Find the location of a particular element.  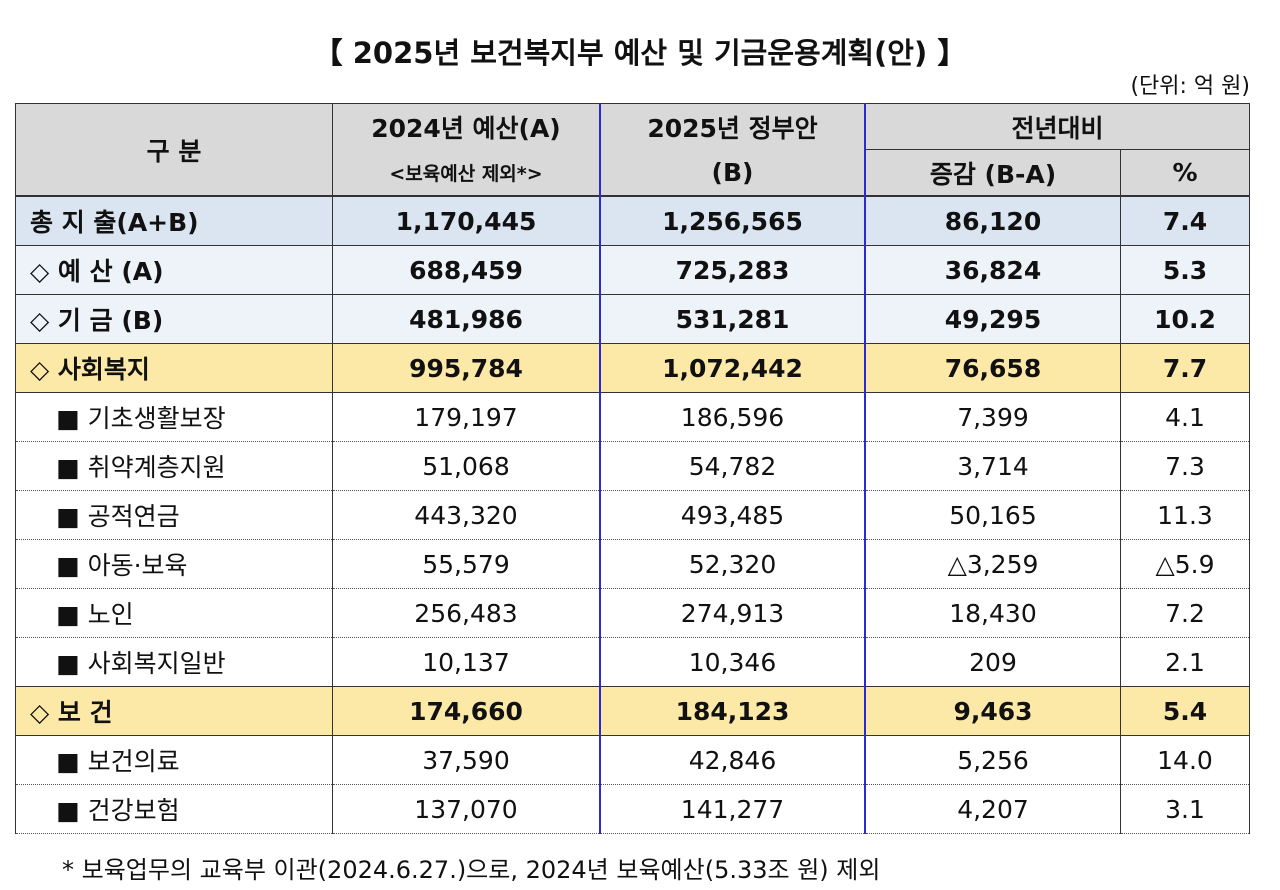

cell: 7.7 is located at coordinates (1185, 368).